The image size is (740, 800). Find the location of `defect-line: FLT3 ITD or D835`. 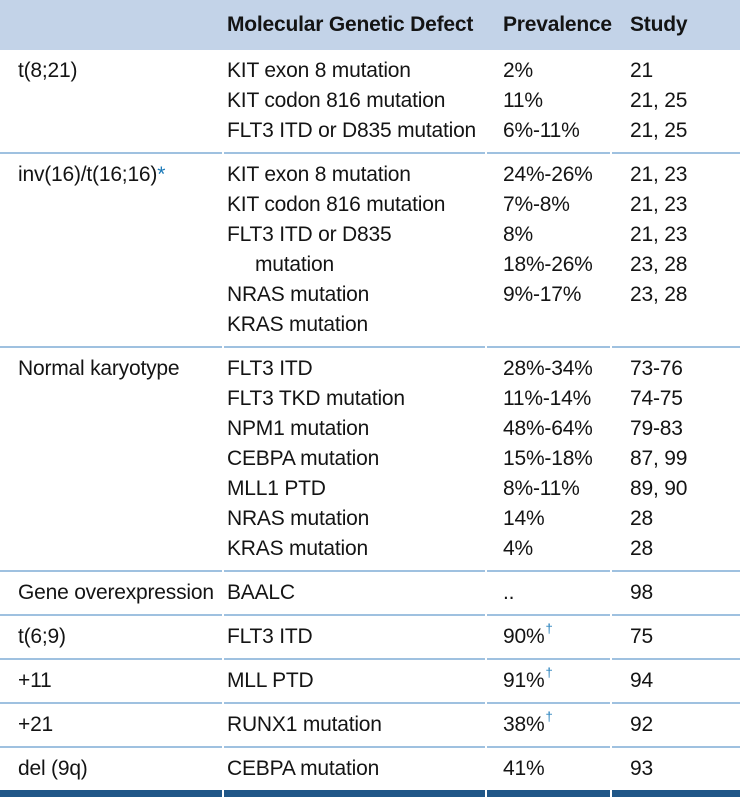

defect-line: FLT3 ITD or D835 is located at coordinates (356, 235).